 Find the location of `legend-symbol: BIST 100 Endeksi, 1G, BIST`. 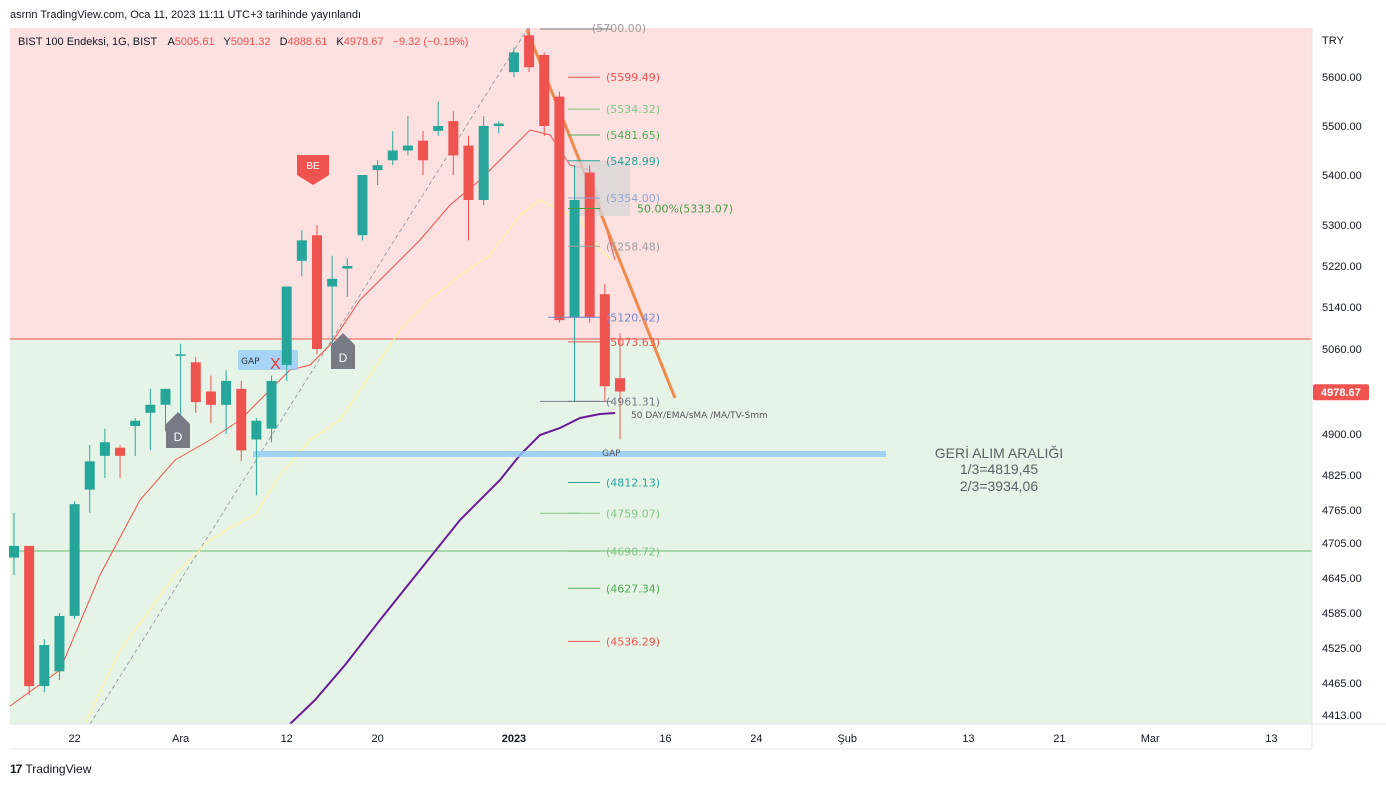

legend-symbol: BIST 100 Endeksi, 1G, BIST is located at coordinates (87, 42).